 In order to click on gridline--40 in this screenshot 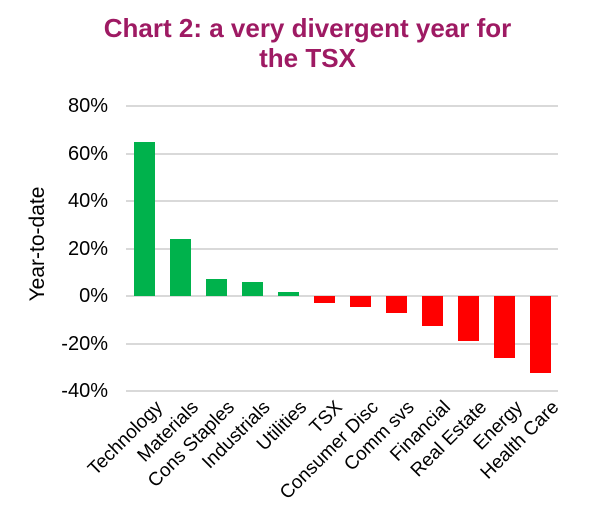, I will do `click(342, 391)`.